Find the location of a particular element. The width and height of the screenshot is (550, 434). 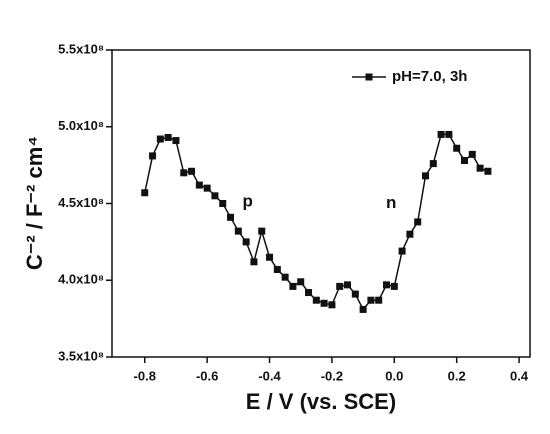

x-tick-label: 0.2 is located at coordinates (457, 375).